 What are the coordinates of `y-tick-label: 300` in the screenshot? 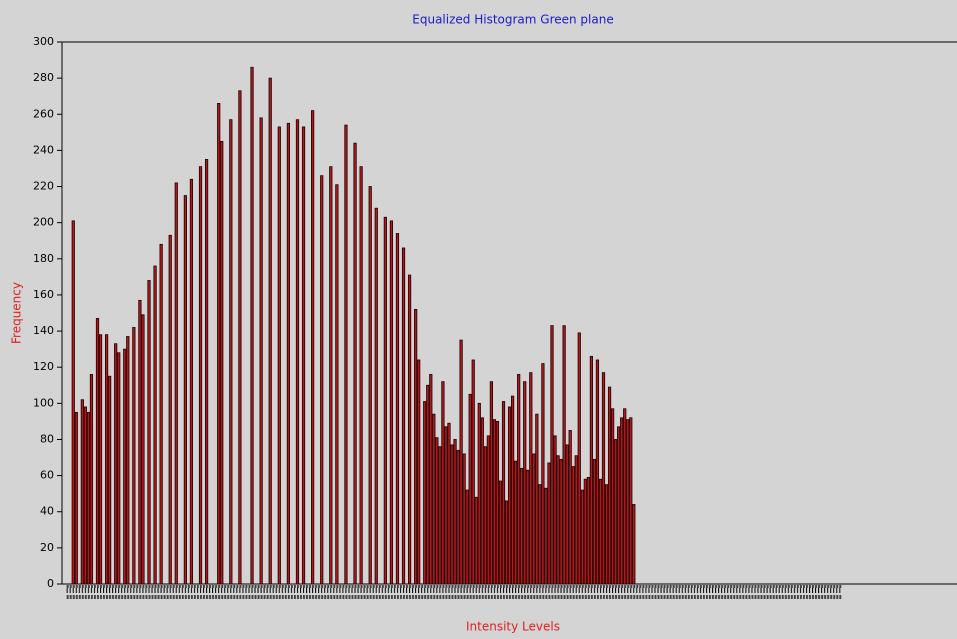 It's located at (43, 41).